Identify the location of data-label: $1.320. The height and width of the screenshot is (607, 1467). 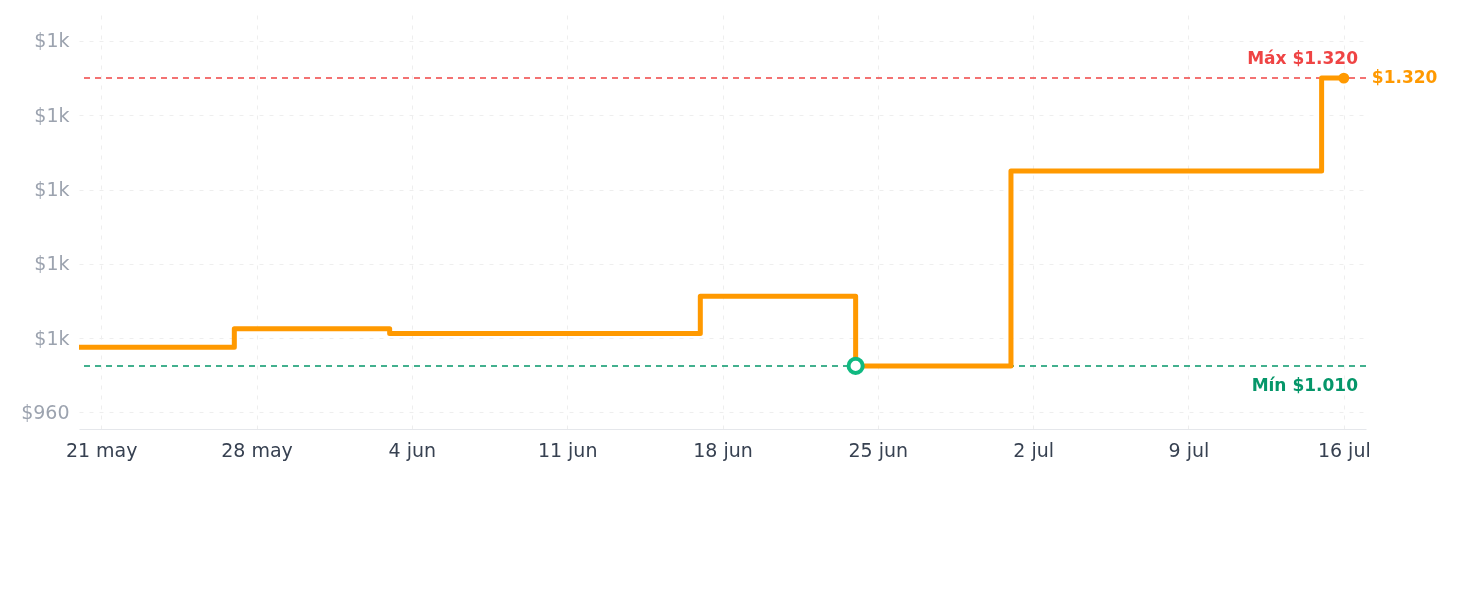
(1404, 77).